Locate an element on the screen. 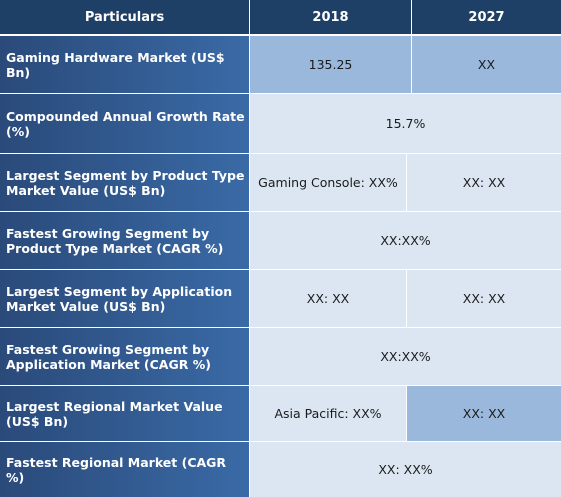 The height and width of the screenshot is (497, 561). row-label: Fastest Regional Market (CAGR %) is located at coordinates (124, 469).